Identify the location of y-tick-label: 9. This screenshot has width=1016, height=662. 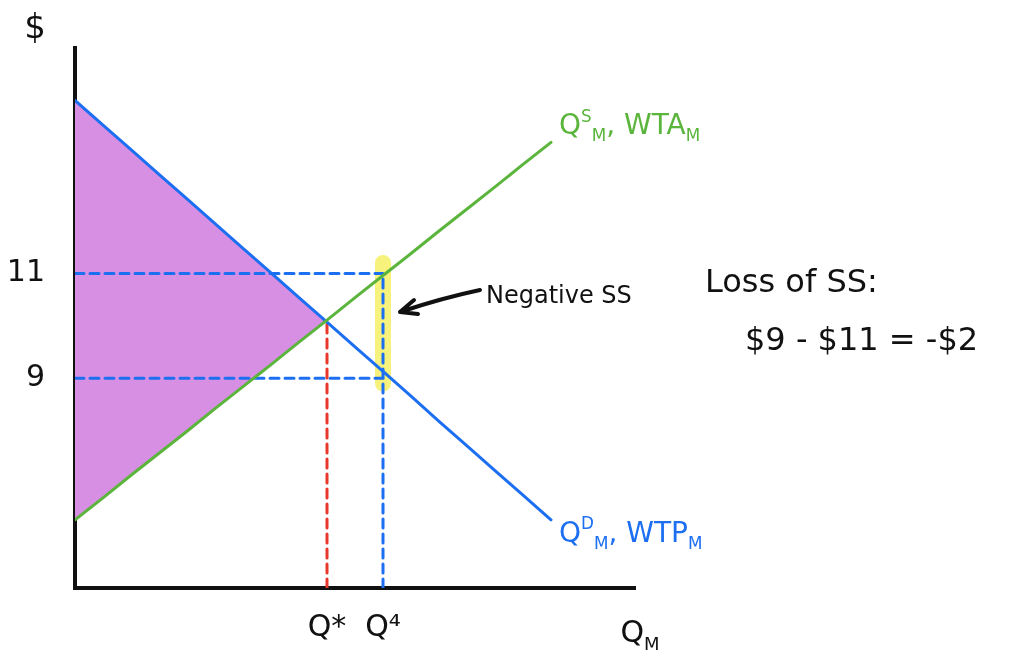
(35, 376).